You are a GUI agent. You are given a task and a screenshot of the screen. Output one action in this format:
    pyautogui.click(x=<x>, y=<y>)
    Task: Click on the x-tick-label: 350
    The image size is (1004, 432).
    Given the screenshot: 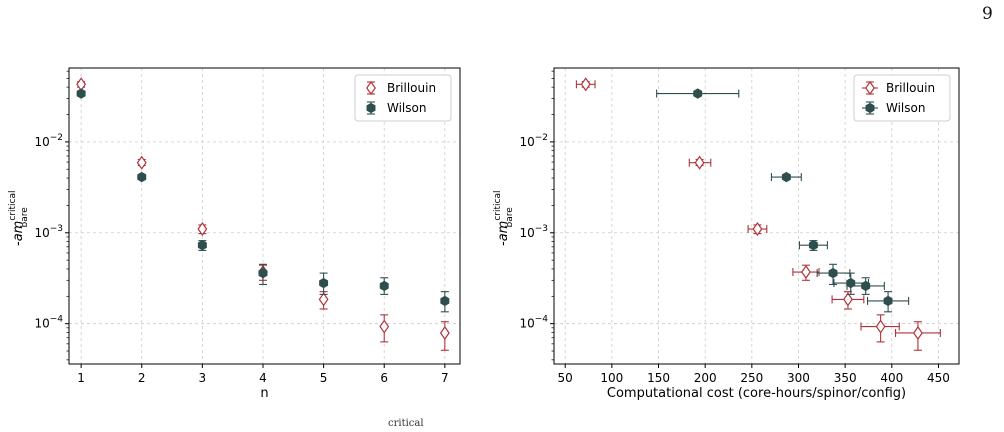 What is the action you would take?
    pyautogui.click(x=845, y=378)
    